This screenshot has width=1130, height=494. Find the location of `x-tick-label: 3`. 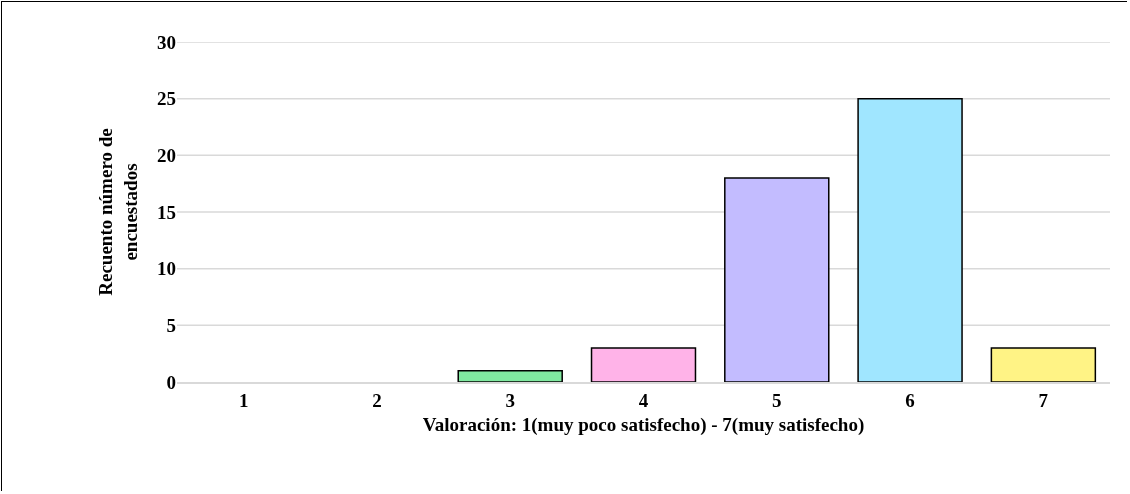

x-tick-label: 3 is located at coordinates (510, 400).